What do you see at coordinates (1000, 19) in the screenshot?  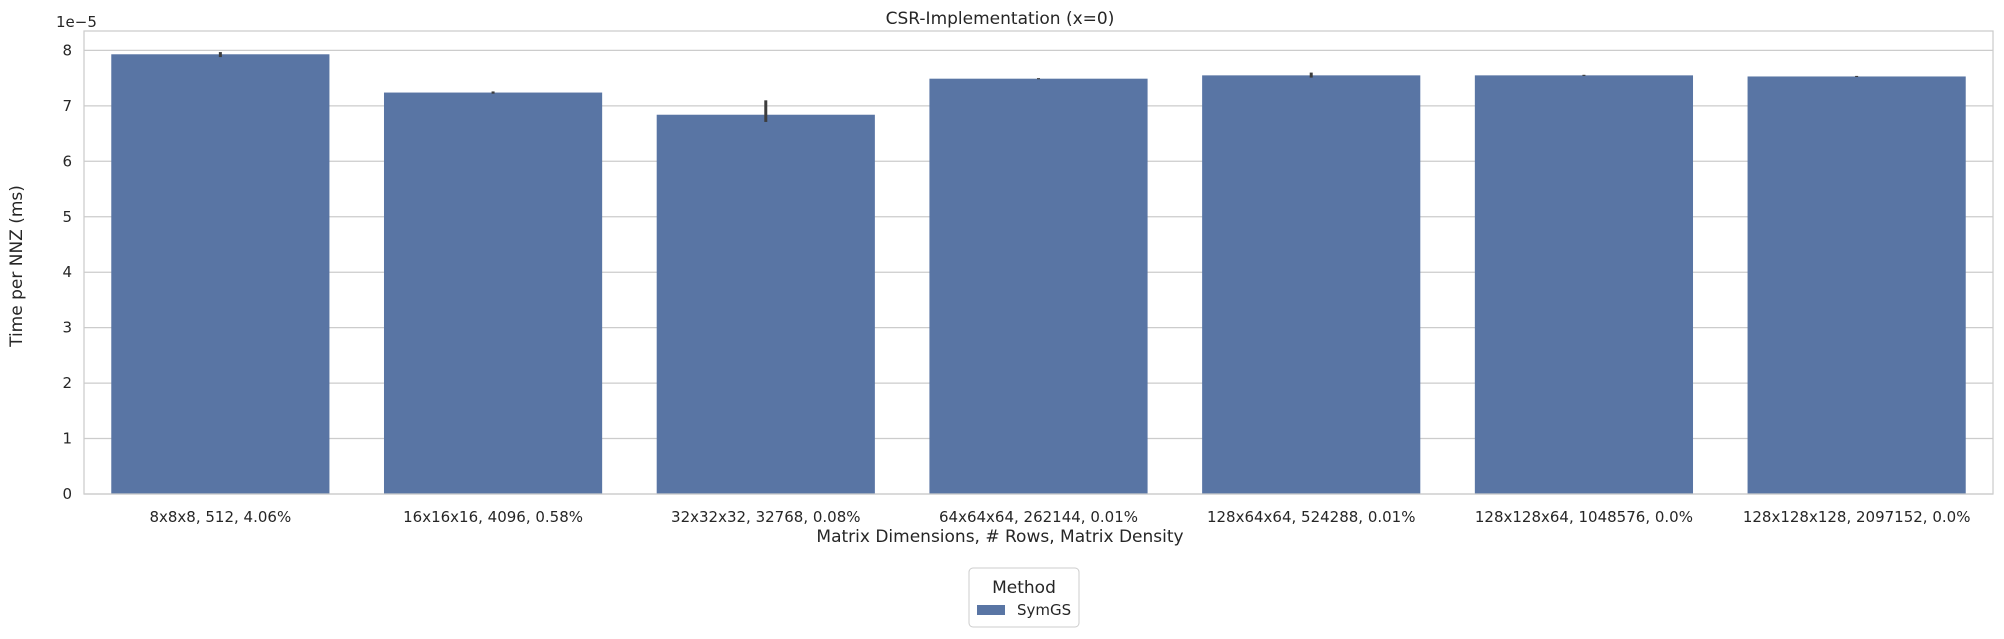 I see `chart-title: CSR-Implementation (x=0)` at bounding box center [1000, 19].